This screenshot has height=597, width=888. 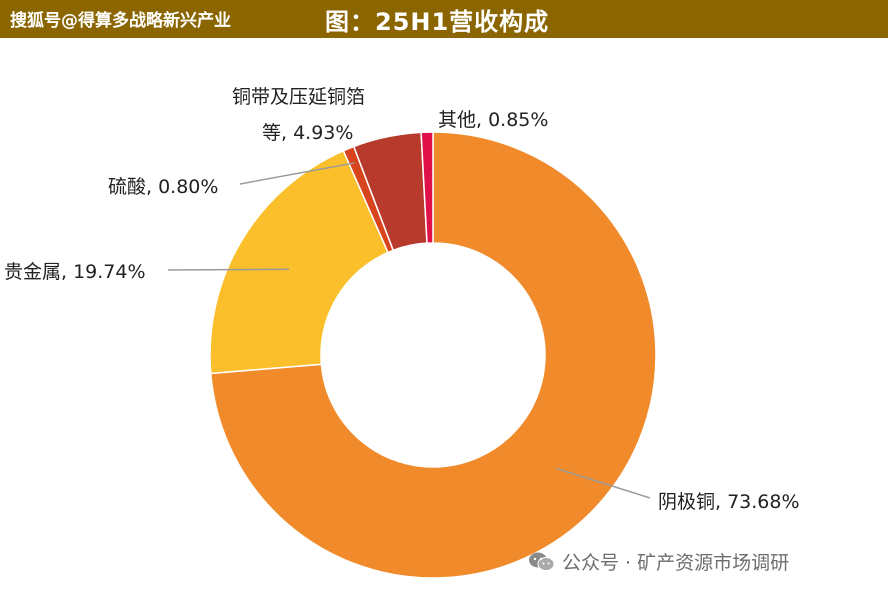 I want to click on footer-watermark: 公众号 · 矿产资源市场调研, so click(x=658, y=561).